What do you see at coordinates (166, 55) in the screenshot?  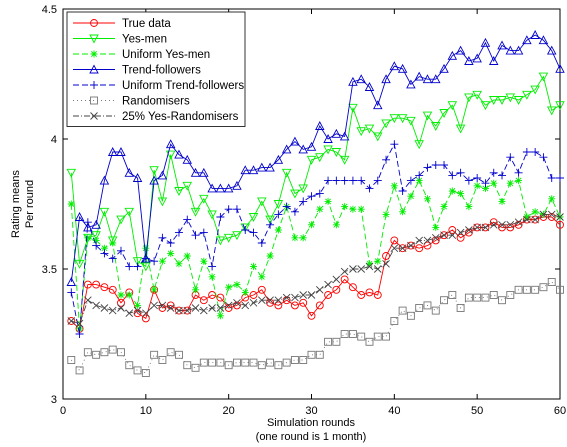 I see `legend-label: Uniform Yes-men` at bounding box center [166, 55].